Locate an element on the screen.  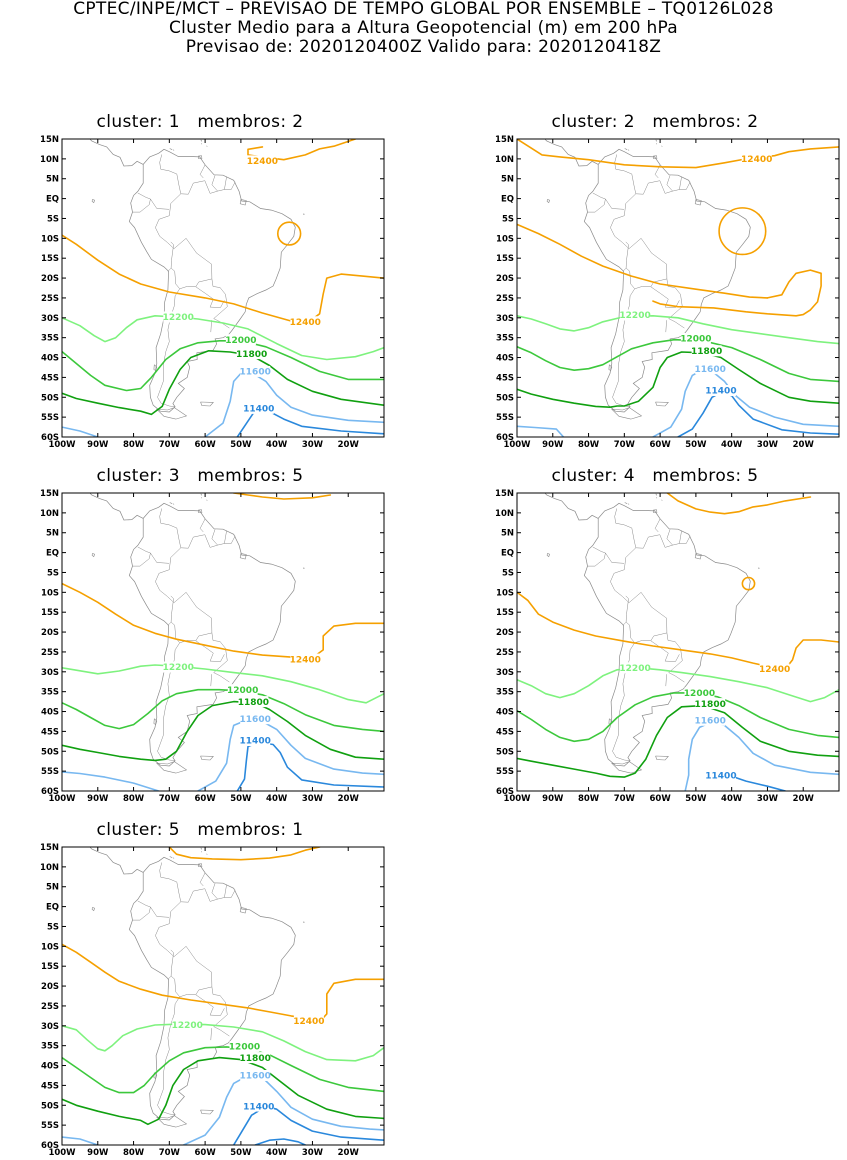
contour-label-11600: 11600 is located at coordinates (710, 370).